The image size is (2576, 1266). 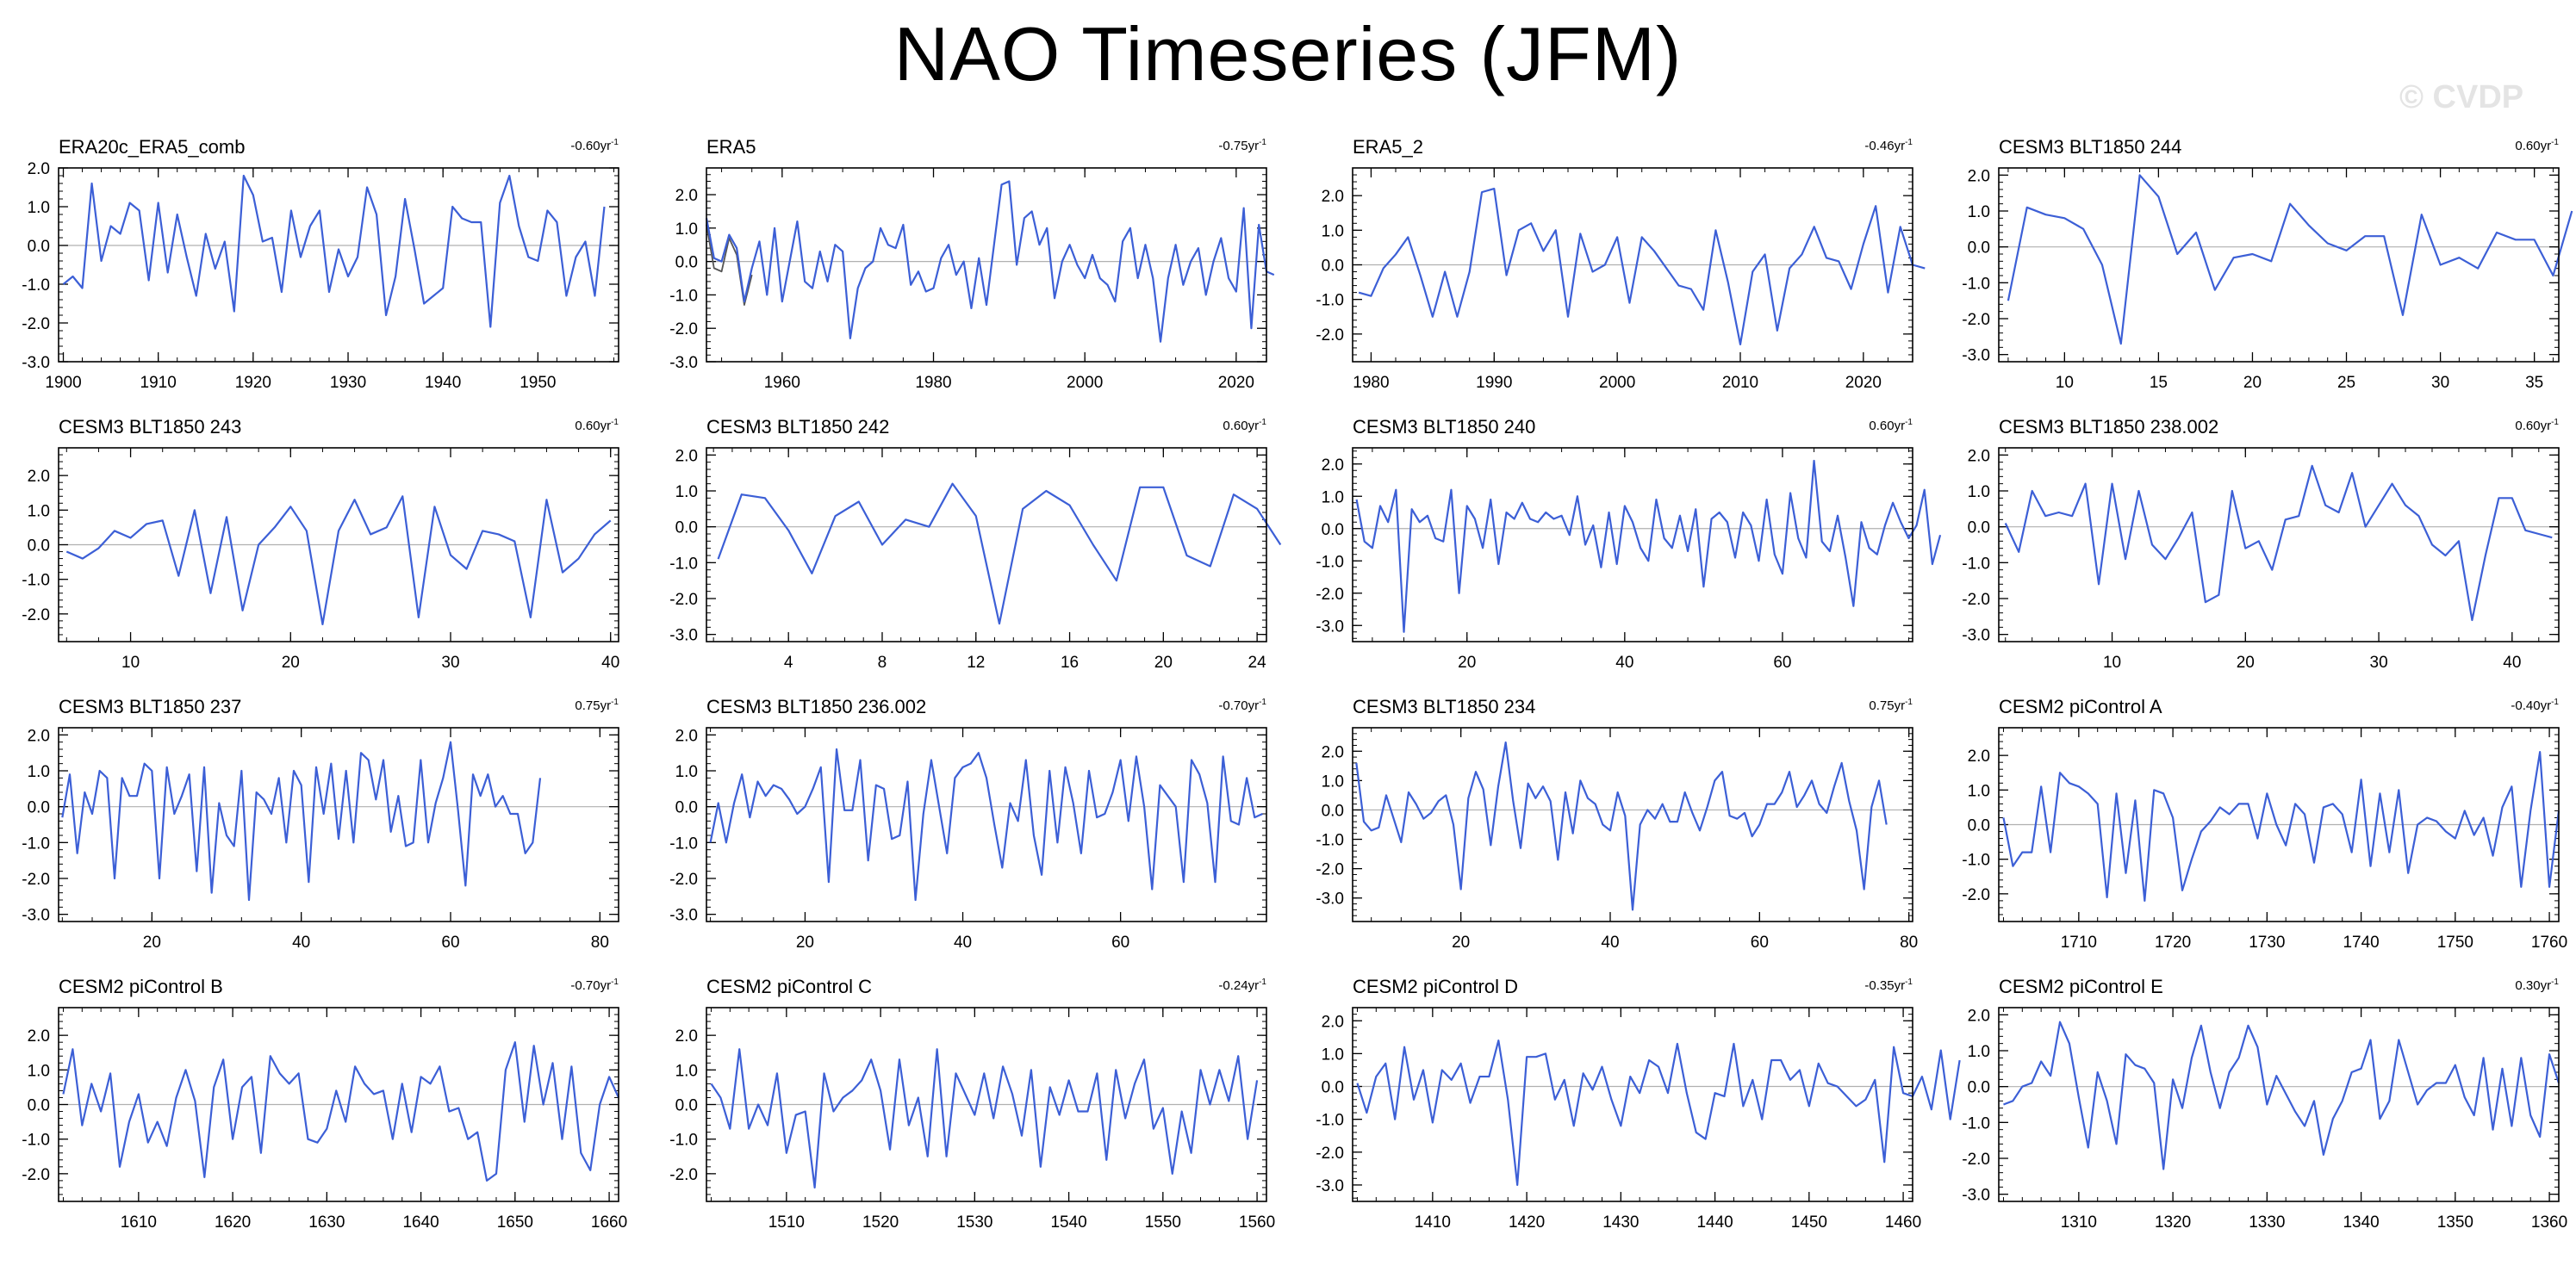 What do you see at coordinates (2267, 1223) in the screenshot?
I see `x-tick-label: 1330` at bounding box center [2267, 1223].